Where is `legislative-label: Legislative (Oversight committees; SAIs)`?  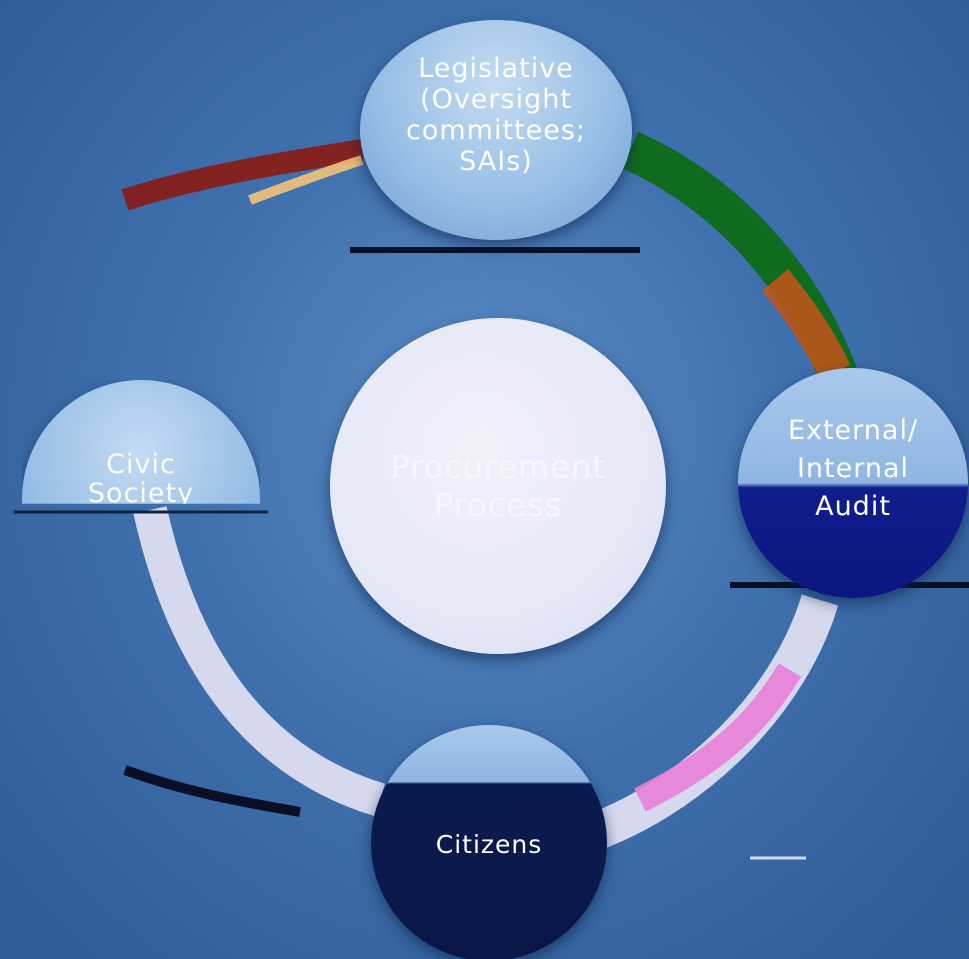 legislative-label: Legislative (Oversight committees; SAIs) is located at coordinates (496, 115).